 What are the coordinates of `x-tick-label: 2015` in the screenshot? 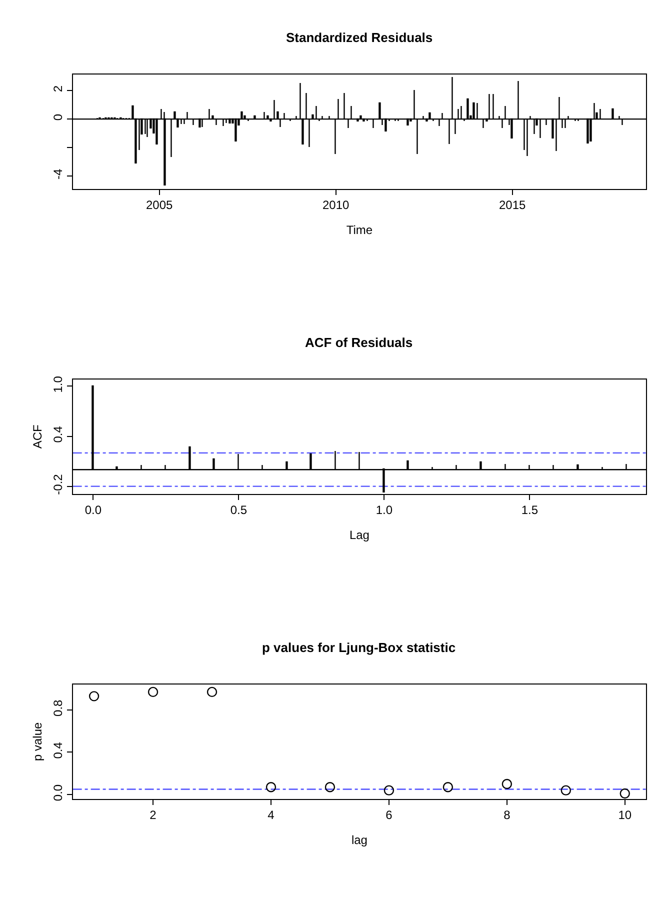 It's located at (512, 205).